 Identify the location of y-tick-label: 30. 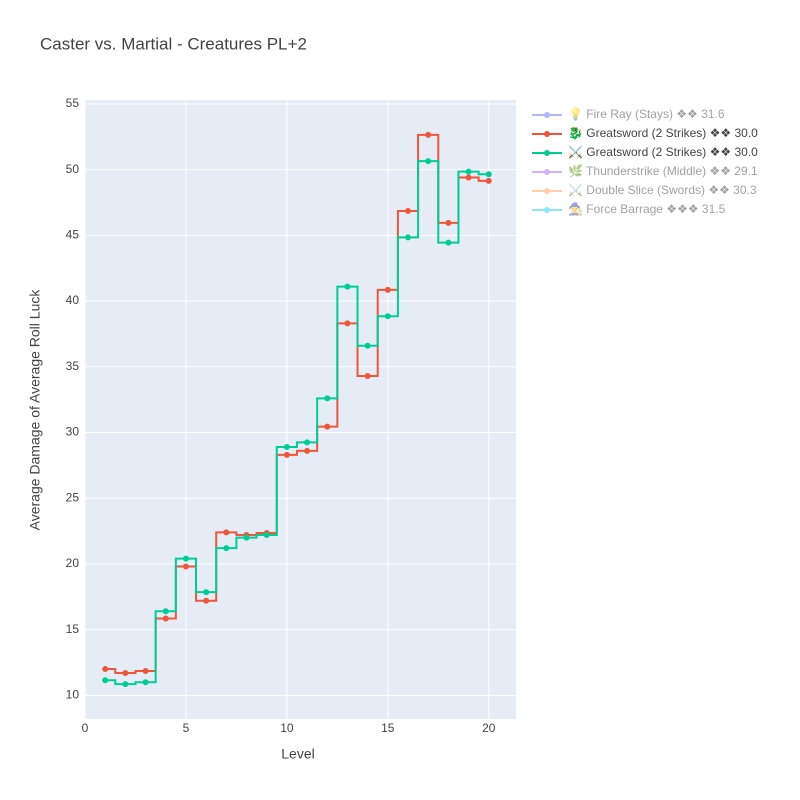
(73, 432).